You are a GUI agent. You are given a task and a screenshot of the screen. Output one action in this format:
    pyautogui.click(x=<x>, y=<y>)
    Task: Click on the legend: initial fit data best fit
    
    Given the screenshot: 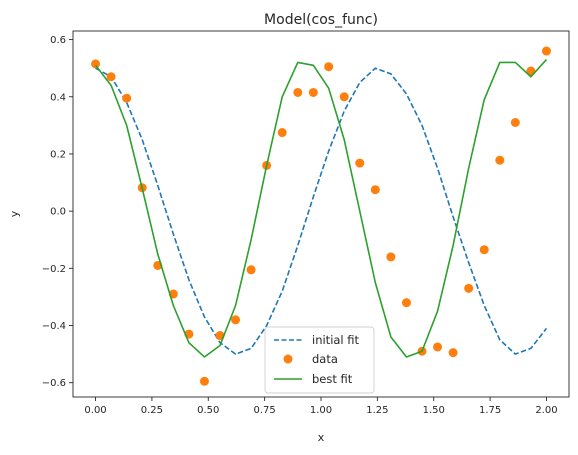 What is the action you would take?
    pyautogui.click(x=319, y=360)
    